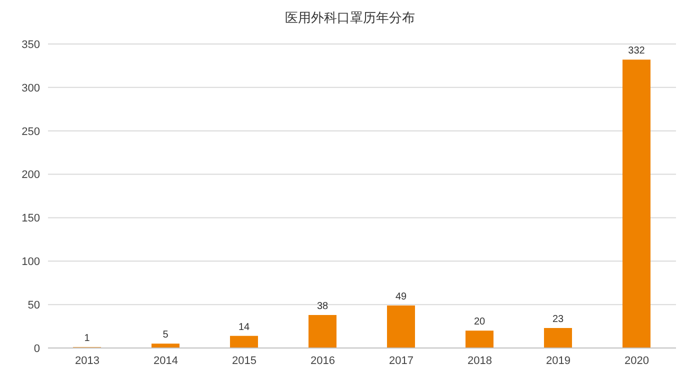  Describe the element at coordinates (37, 348) in the screenshot. I see `y-tick-label: 0` at that location.